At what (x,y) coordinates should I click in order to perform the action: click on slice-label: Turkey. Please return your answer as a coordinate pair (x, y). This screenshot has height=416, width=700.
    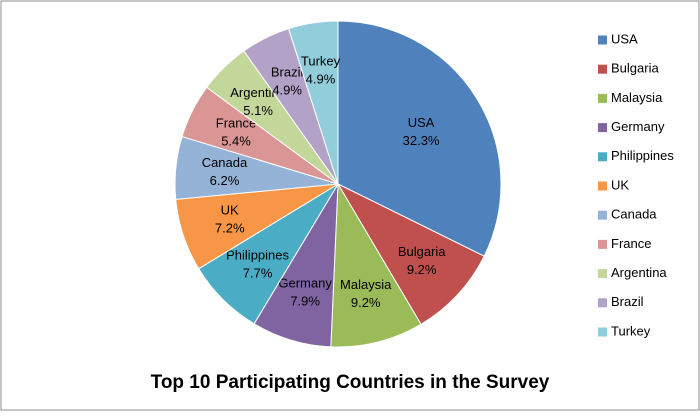
    Looking at the image, I should click on (321, 61).